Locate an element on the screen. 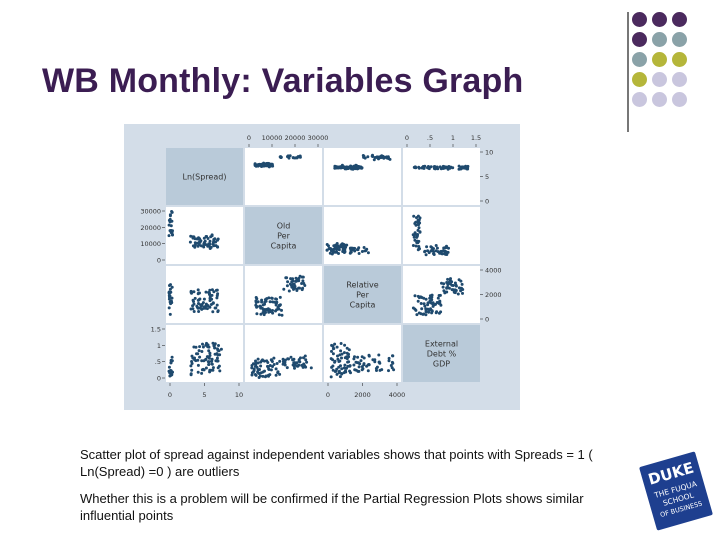 The width and height of the screenshot is (720, 540). tick-label: 1.5 is located at coordinates (156, 330).